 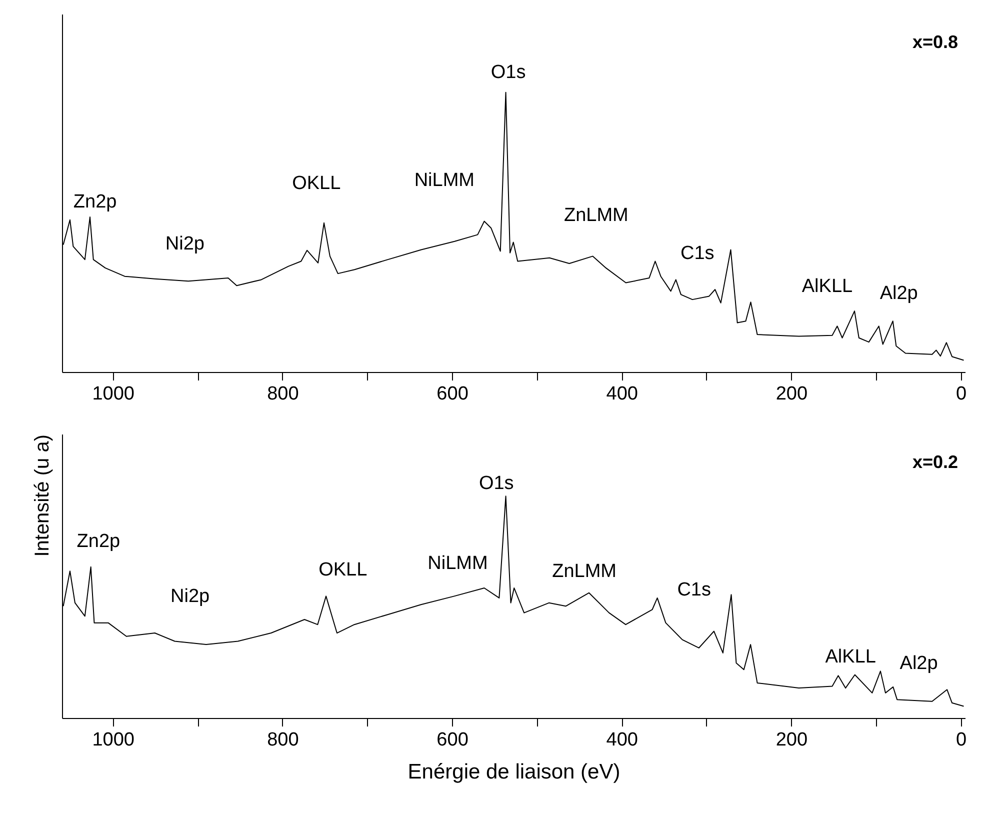 What do you see at coordinates (935, 462) in the screenshot?
I see `chart-title: x=0.2` at bounding box center [935, 462].